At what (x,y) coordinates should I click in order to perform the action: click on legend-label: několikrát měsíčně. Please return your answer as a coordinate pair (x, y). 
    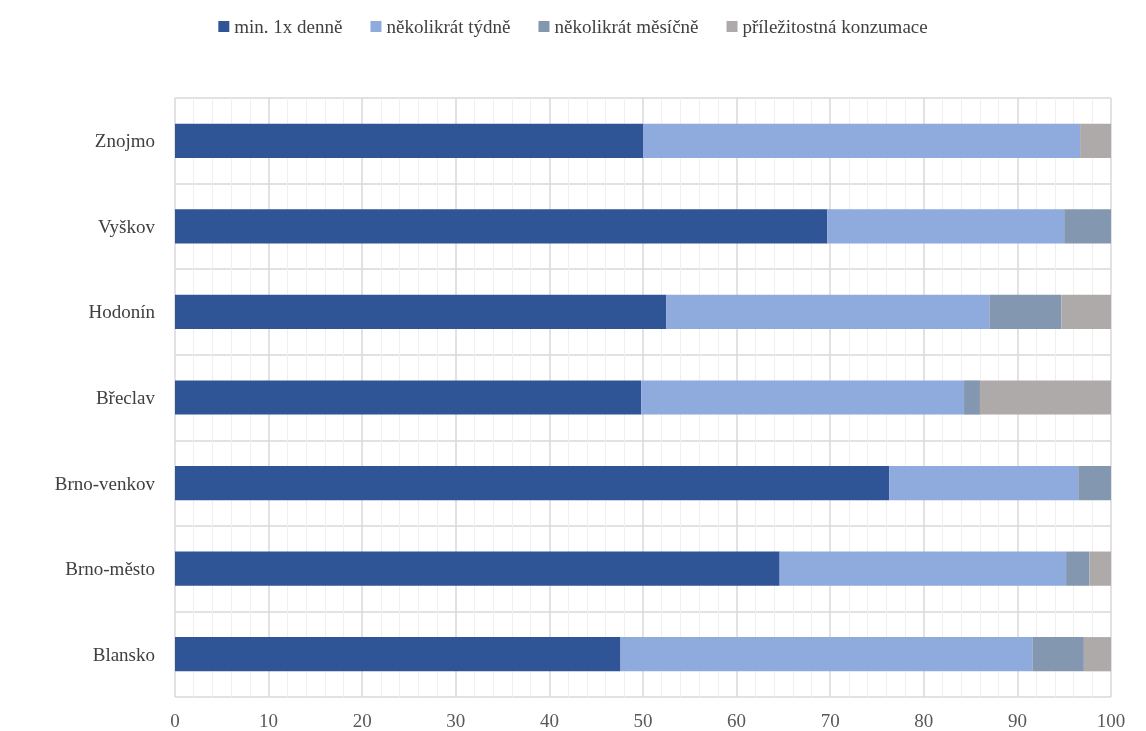
    Looking at the image, I should click on (626, 26).